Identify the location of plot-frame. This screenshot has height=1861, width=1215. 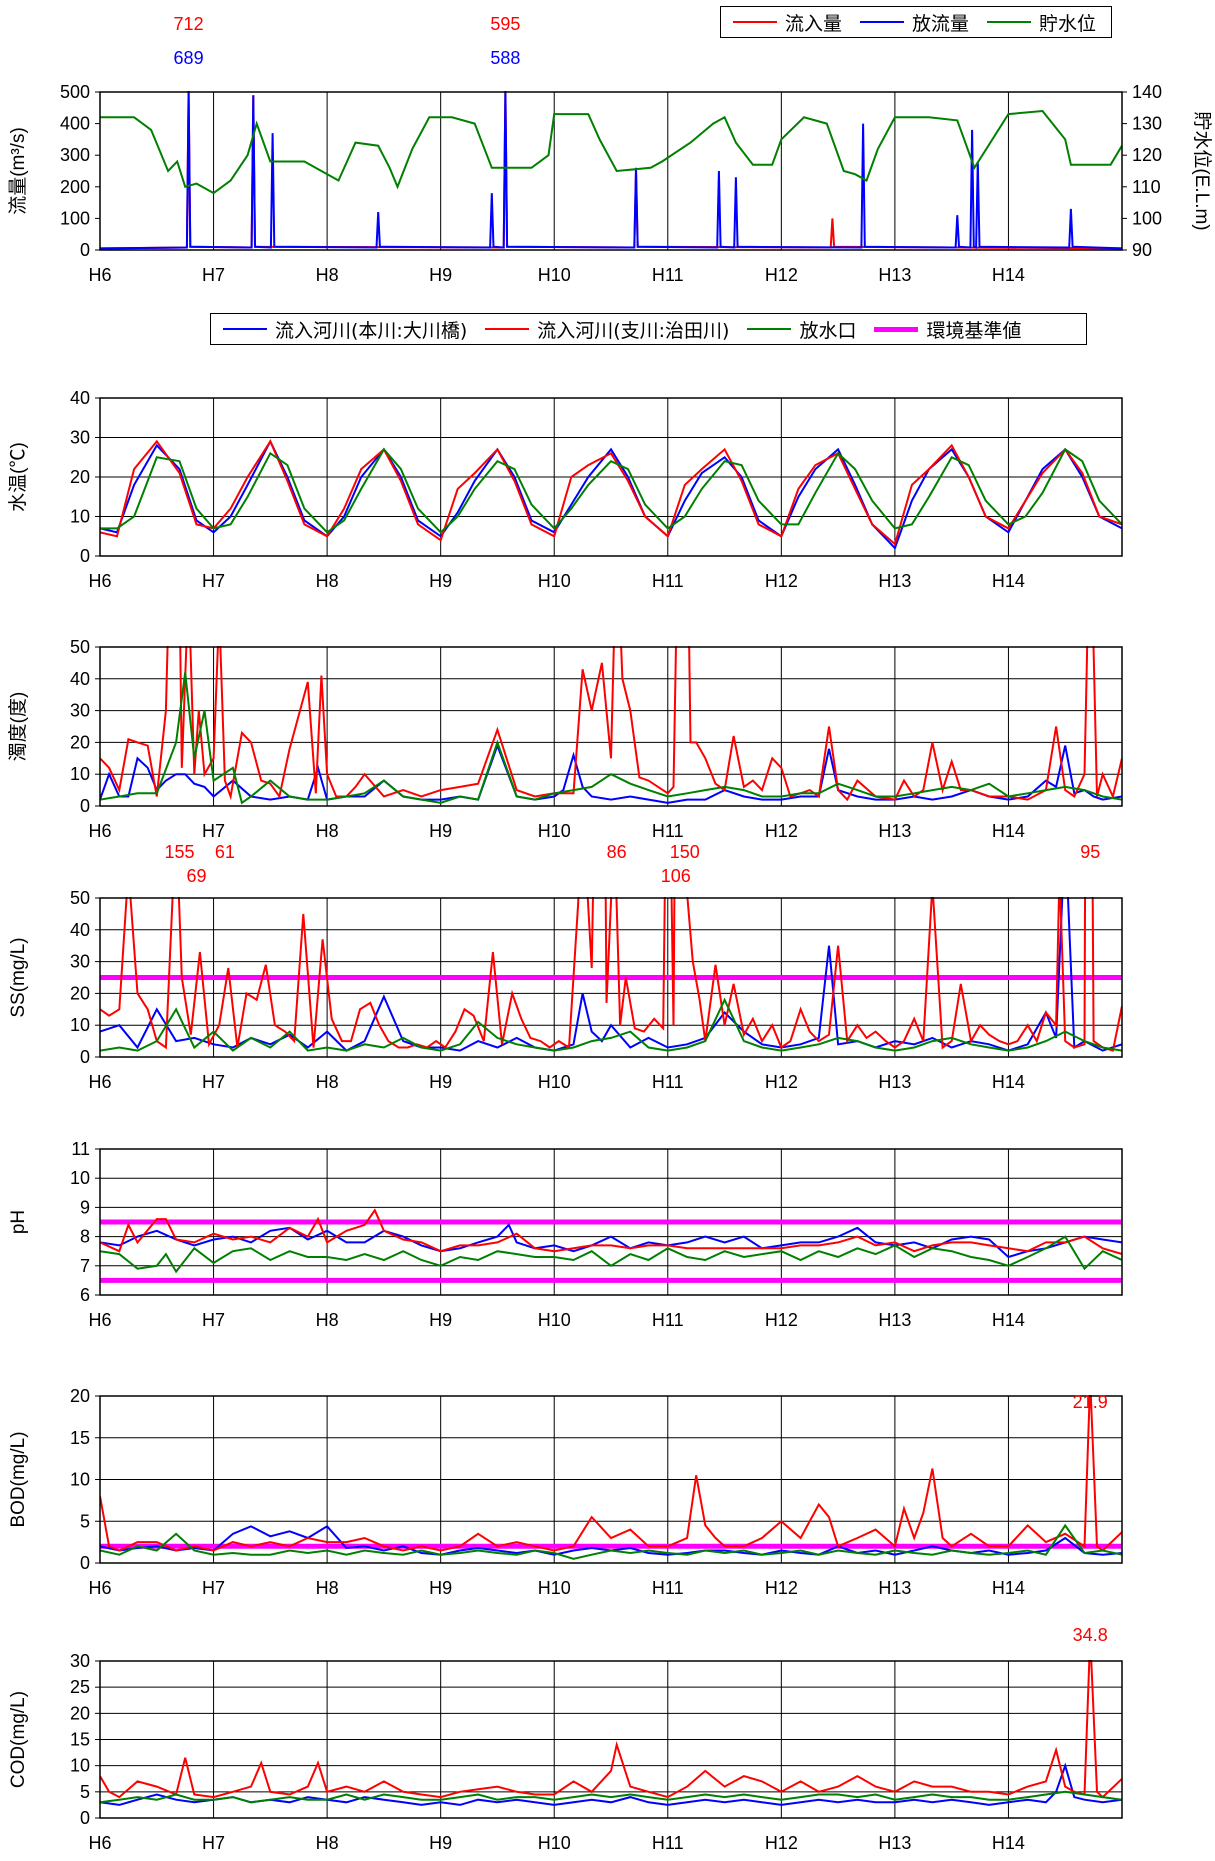
(611, 726).